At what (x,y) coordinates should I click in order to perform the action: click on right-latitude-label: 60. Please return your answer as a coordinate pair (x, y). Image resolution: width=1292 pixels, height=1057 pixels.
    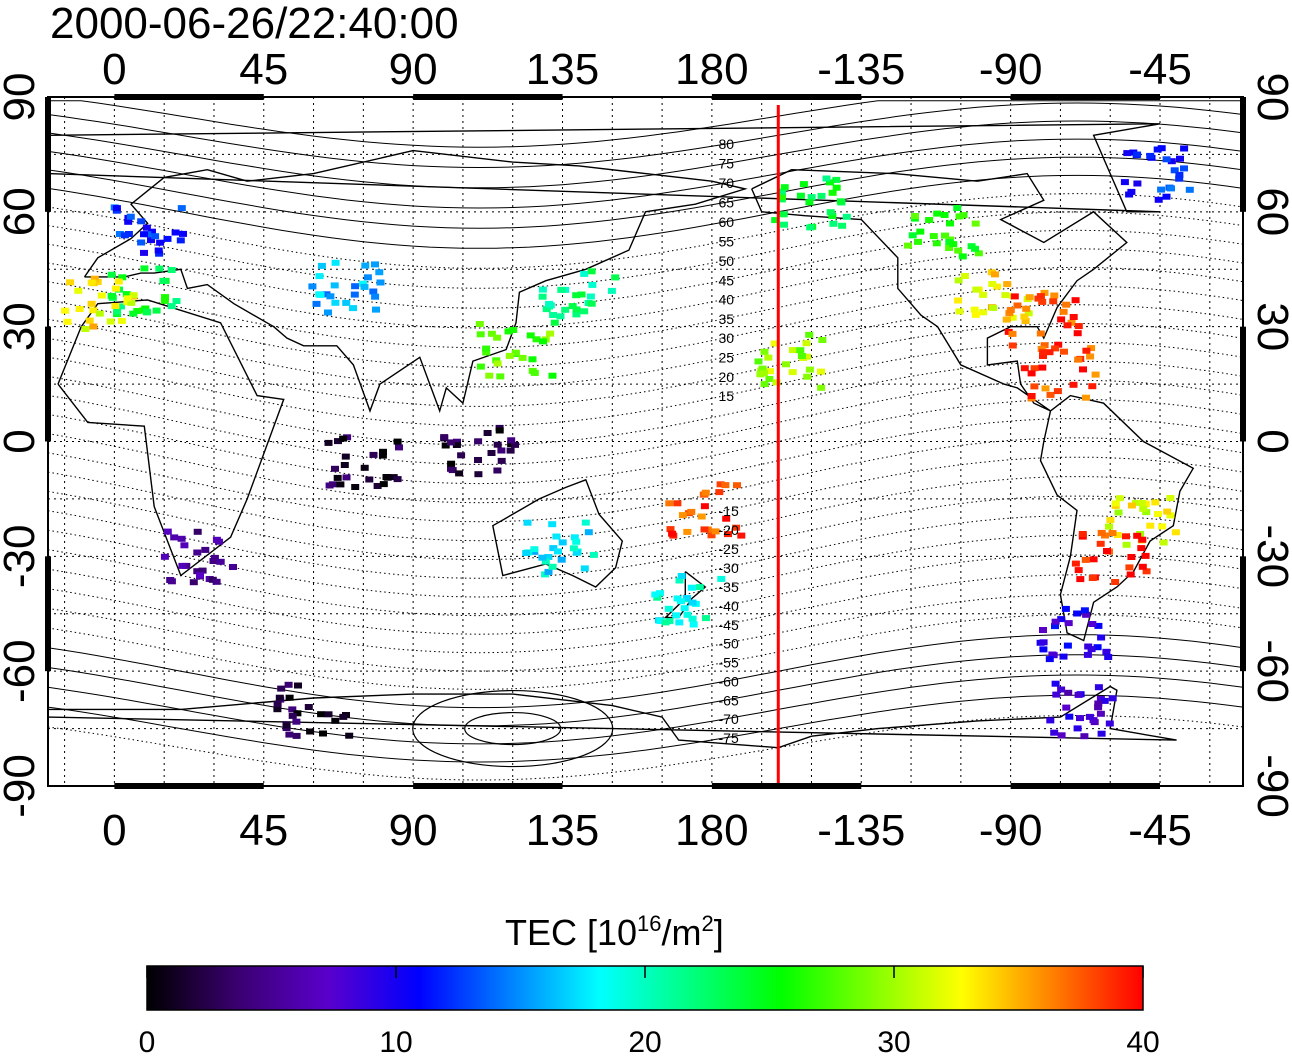
    Looking at the image, I should click on (1270, 211).